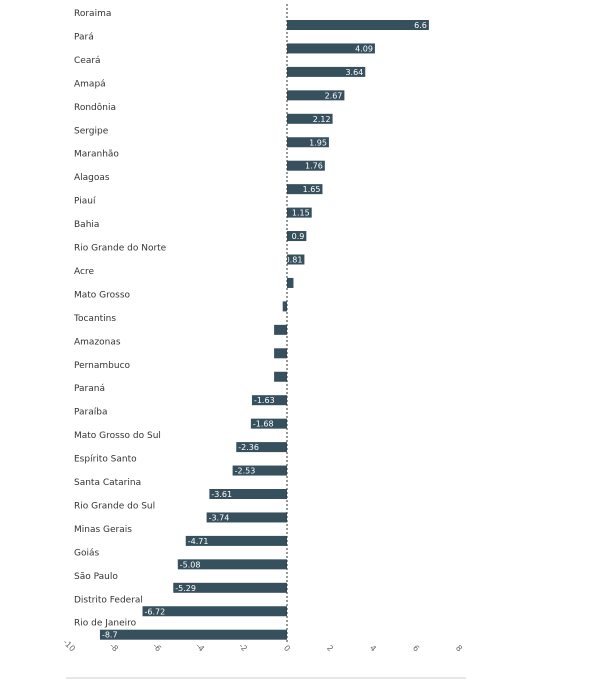 Image resolution: width=600 pixels, height=692 pixels. Describe the element at coordinates (219, 517) in the screenshot. I see `bar-value-label: -3.74` at that location.